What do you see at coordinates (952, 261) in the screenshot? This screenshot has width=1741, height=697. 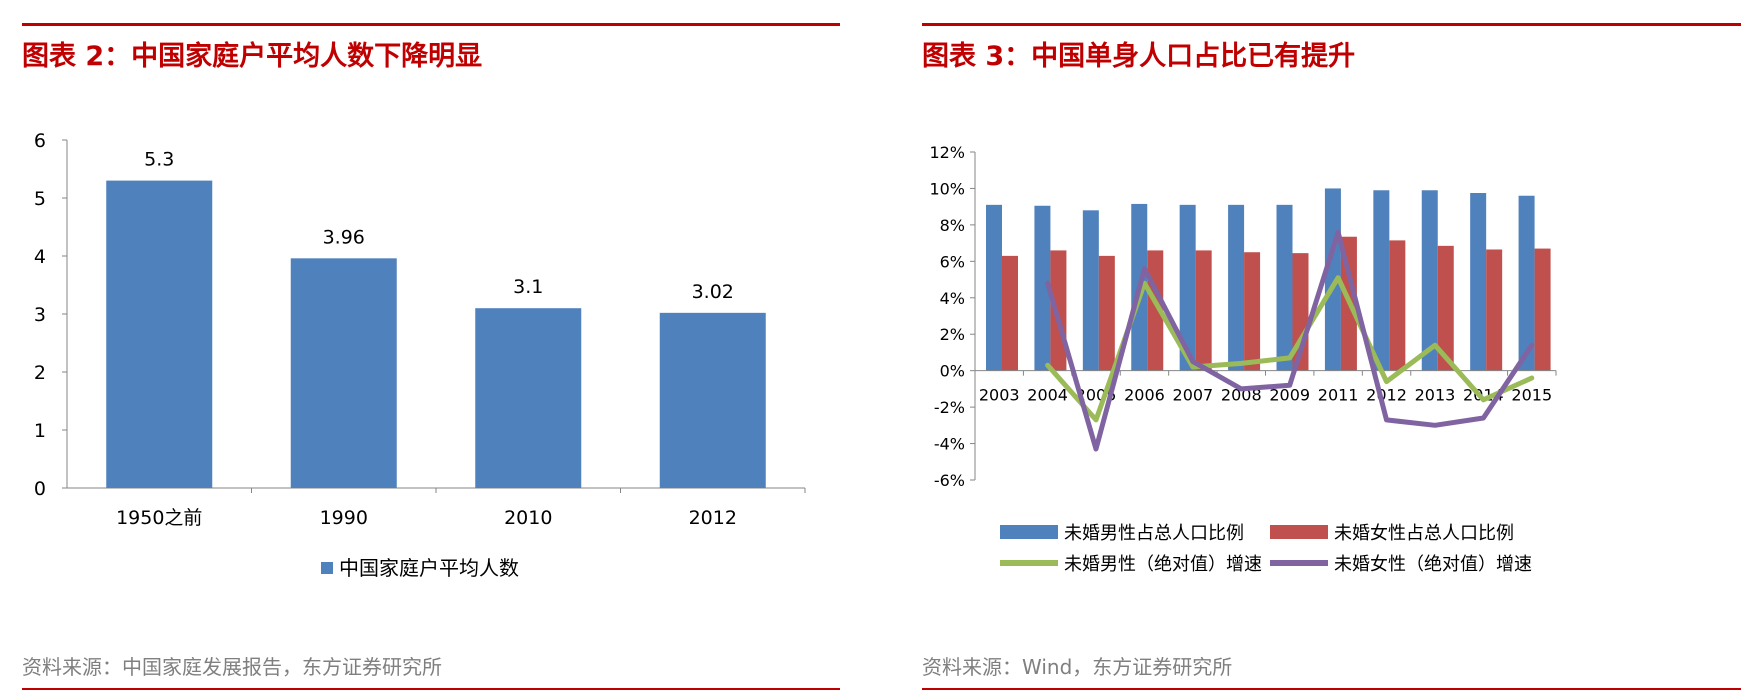 I see `y-tick-label: 6%` at bounding box center [952, 261].